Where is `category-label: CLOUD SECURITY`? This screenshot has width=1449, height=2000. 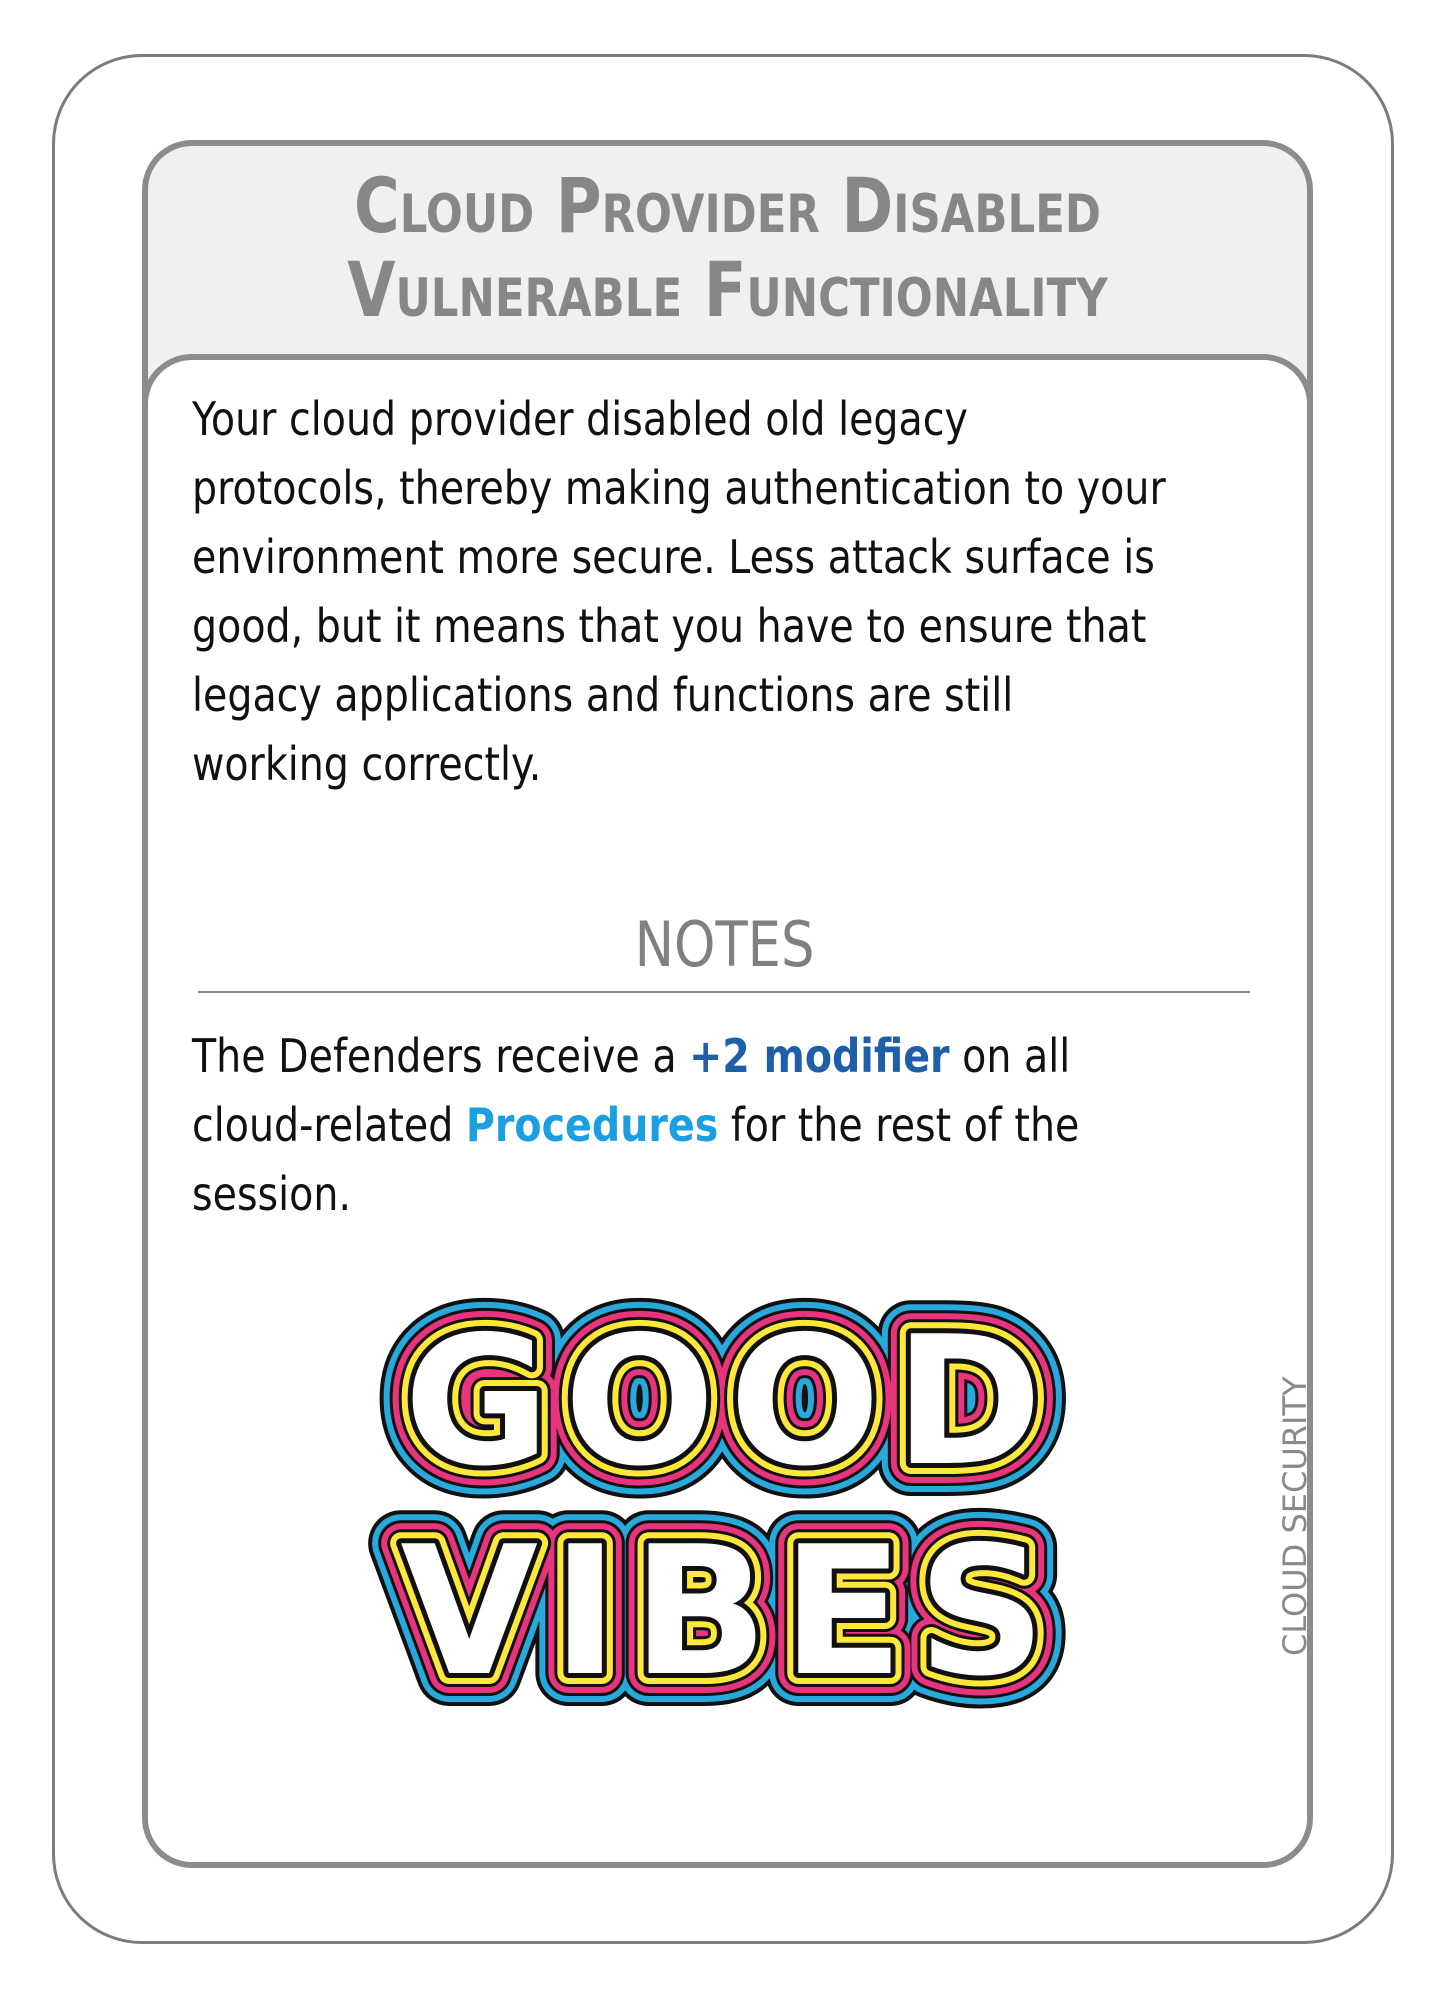
category-label: CLOUD SECURITY is located at coordinates (1295, 1516).